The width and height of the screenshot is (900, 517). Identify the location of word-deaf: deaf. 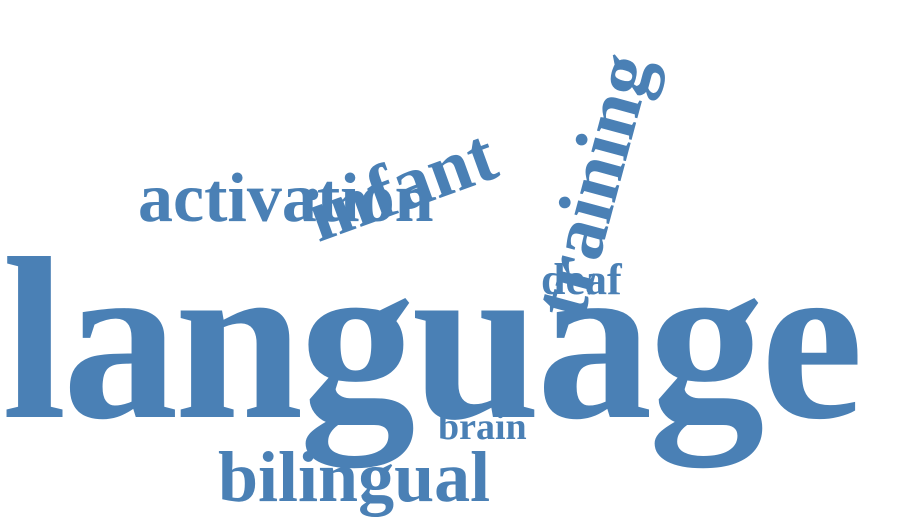
(581, 279).